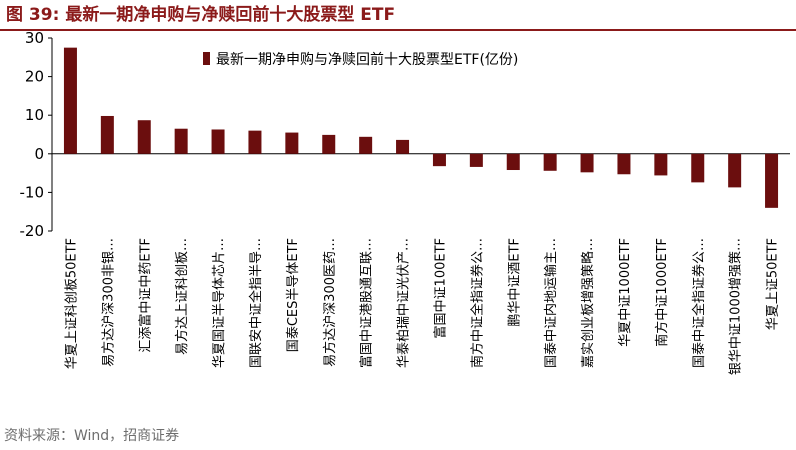 The image size is (796, 450). What do you see at coordinates (145, 295) in the screenshot?
I see `x-category-label: 汇添富中证中药ETF` at bounding box center [145, 295].